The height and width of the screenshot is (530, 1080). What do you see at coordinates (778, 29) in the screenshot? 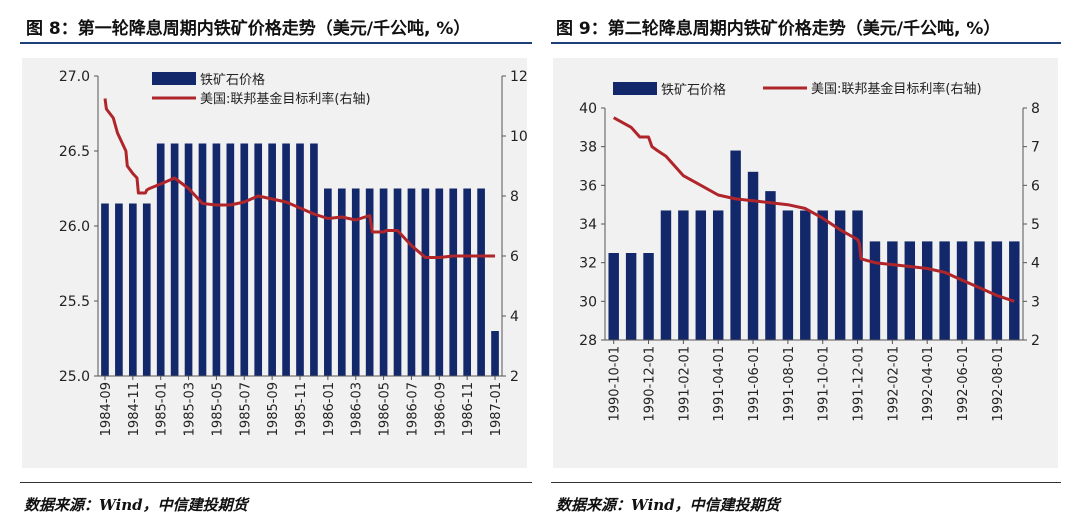
I see `right-figure-title: 图 9：第二轮降息周期内铁矿价格走势（美元/千公吨, %）` at bounding box center [778, 29].